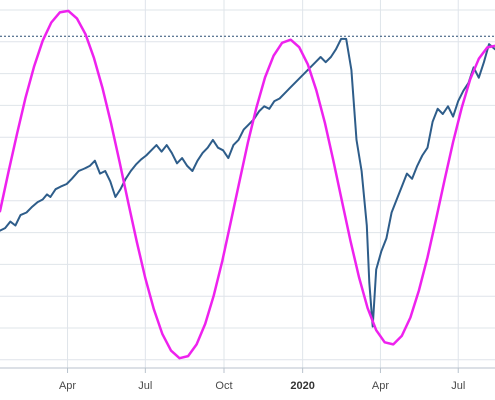 The height and width of the screenshot is (400, 495). What do you see at coordinates (223, 386) in the screenshot?
I see `x-tick-label: Oct` at bounding box center [223, 386].